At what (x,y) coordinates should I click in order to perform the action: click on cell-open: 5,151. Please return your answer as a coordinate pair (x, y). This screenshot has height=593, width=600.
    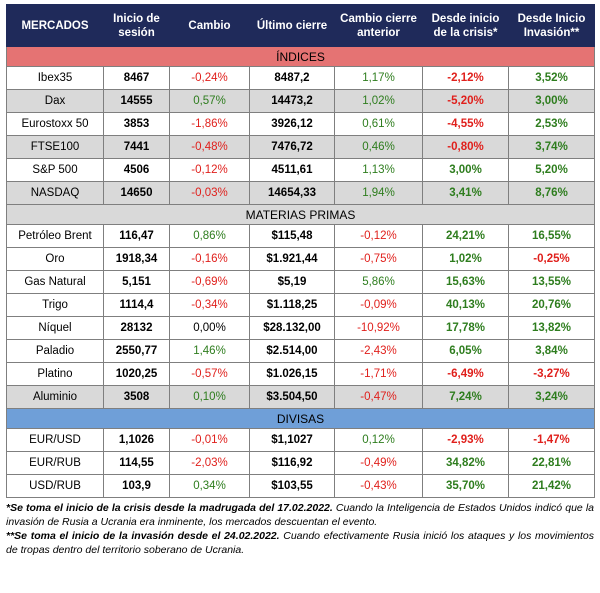
    Looking at the image, I should click on (136, 282).